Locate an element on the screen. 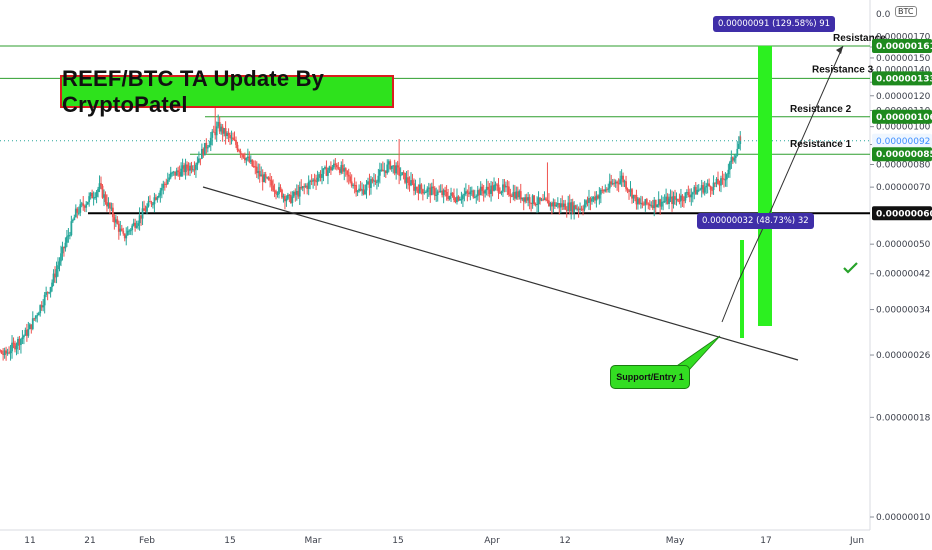  y-tick-label: 0.00000140 is located at coordinates (903, 71).